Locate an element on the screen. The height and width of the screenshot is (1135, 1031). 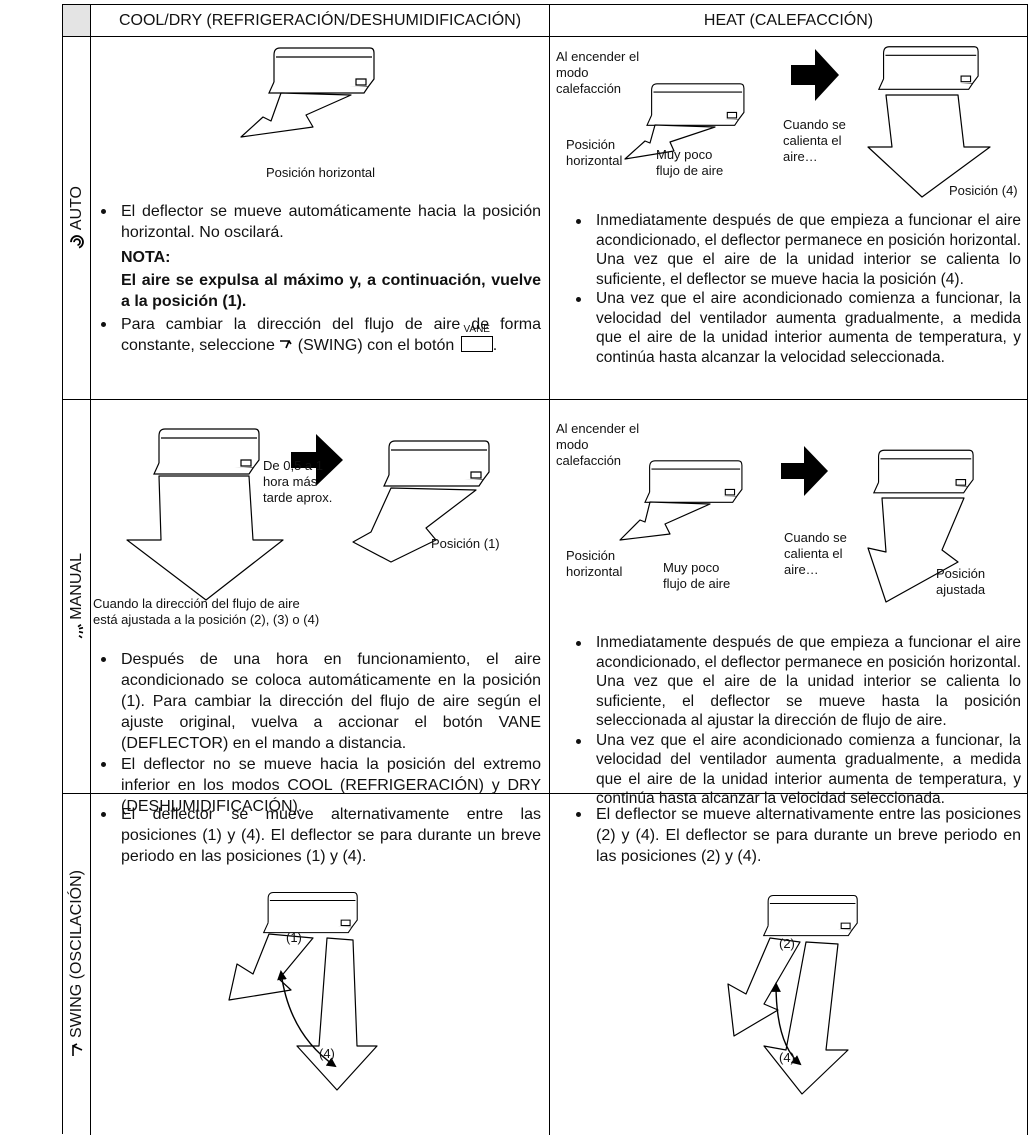
figure: (1) (4) is located at coordinates (320, 964).